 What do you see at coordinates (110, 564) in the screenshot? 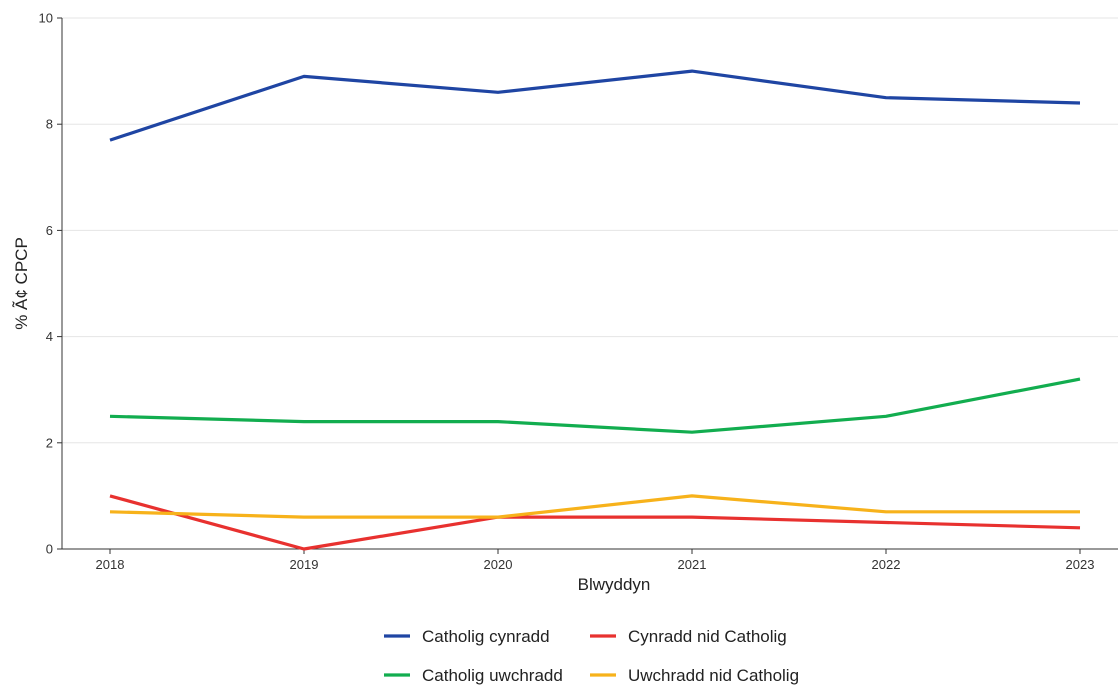
I see `x-tick-label: 2018` at bounding box center [110, 564].